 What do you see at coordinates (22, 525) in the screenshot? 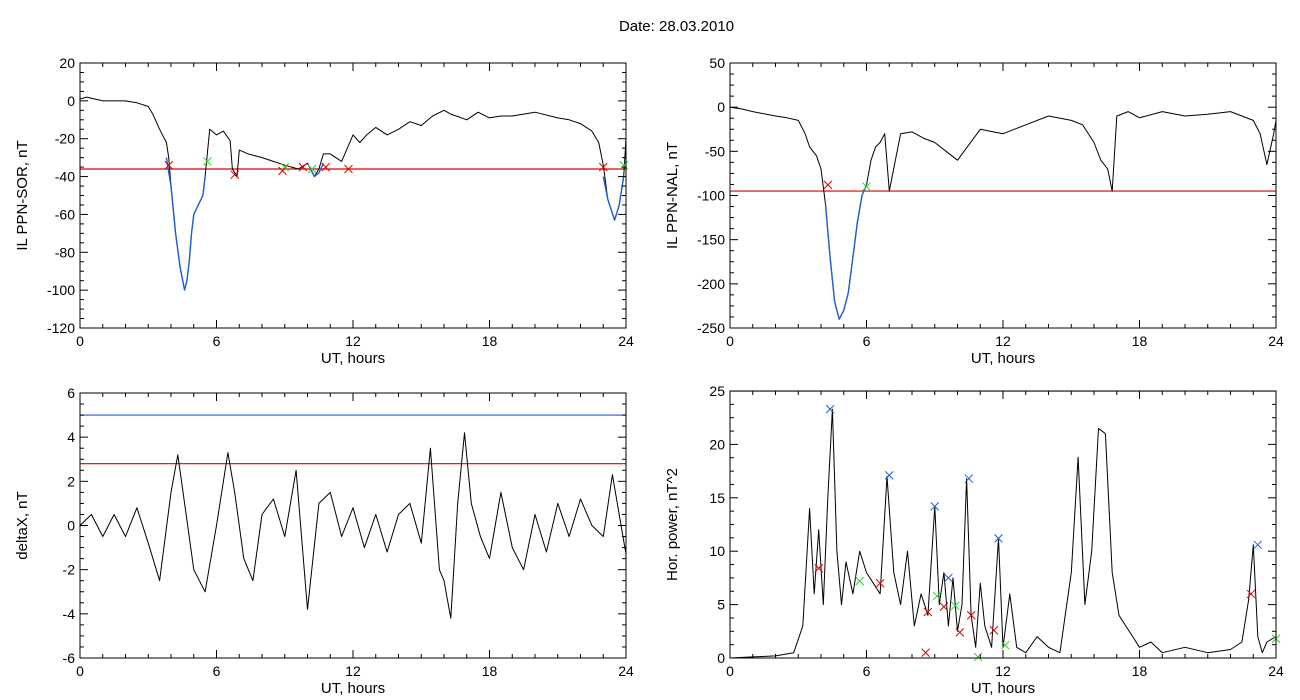
I see `y-axis-title: deltaX, nT` at bounding box center [22, 525].